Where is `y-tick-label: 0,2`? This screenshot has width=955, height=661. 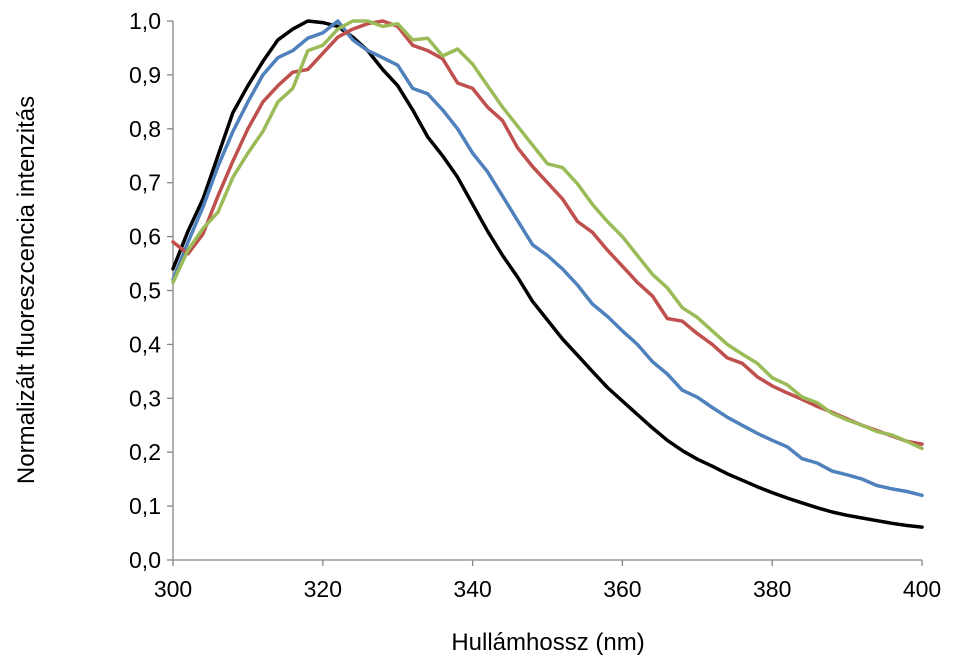 y-tick-label: 0,2 is located at coordinates (145, 452).